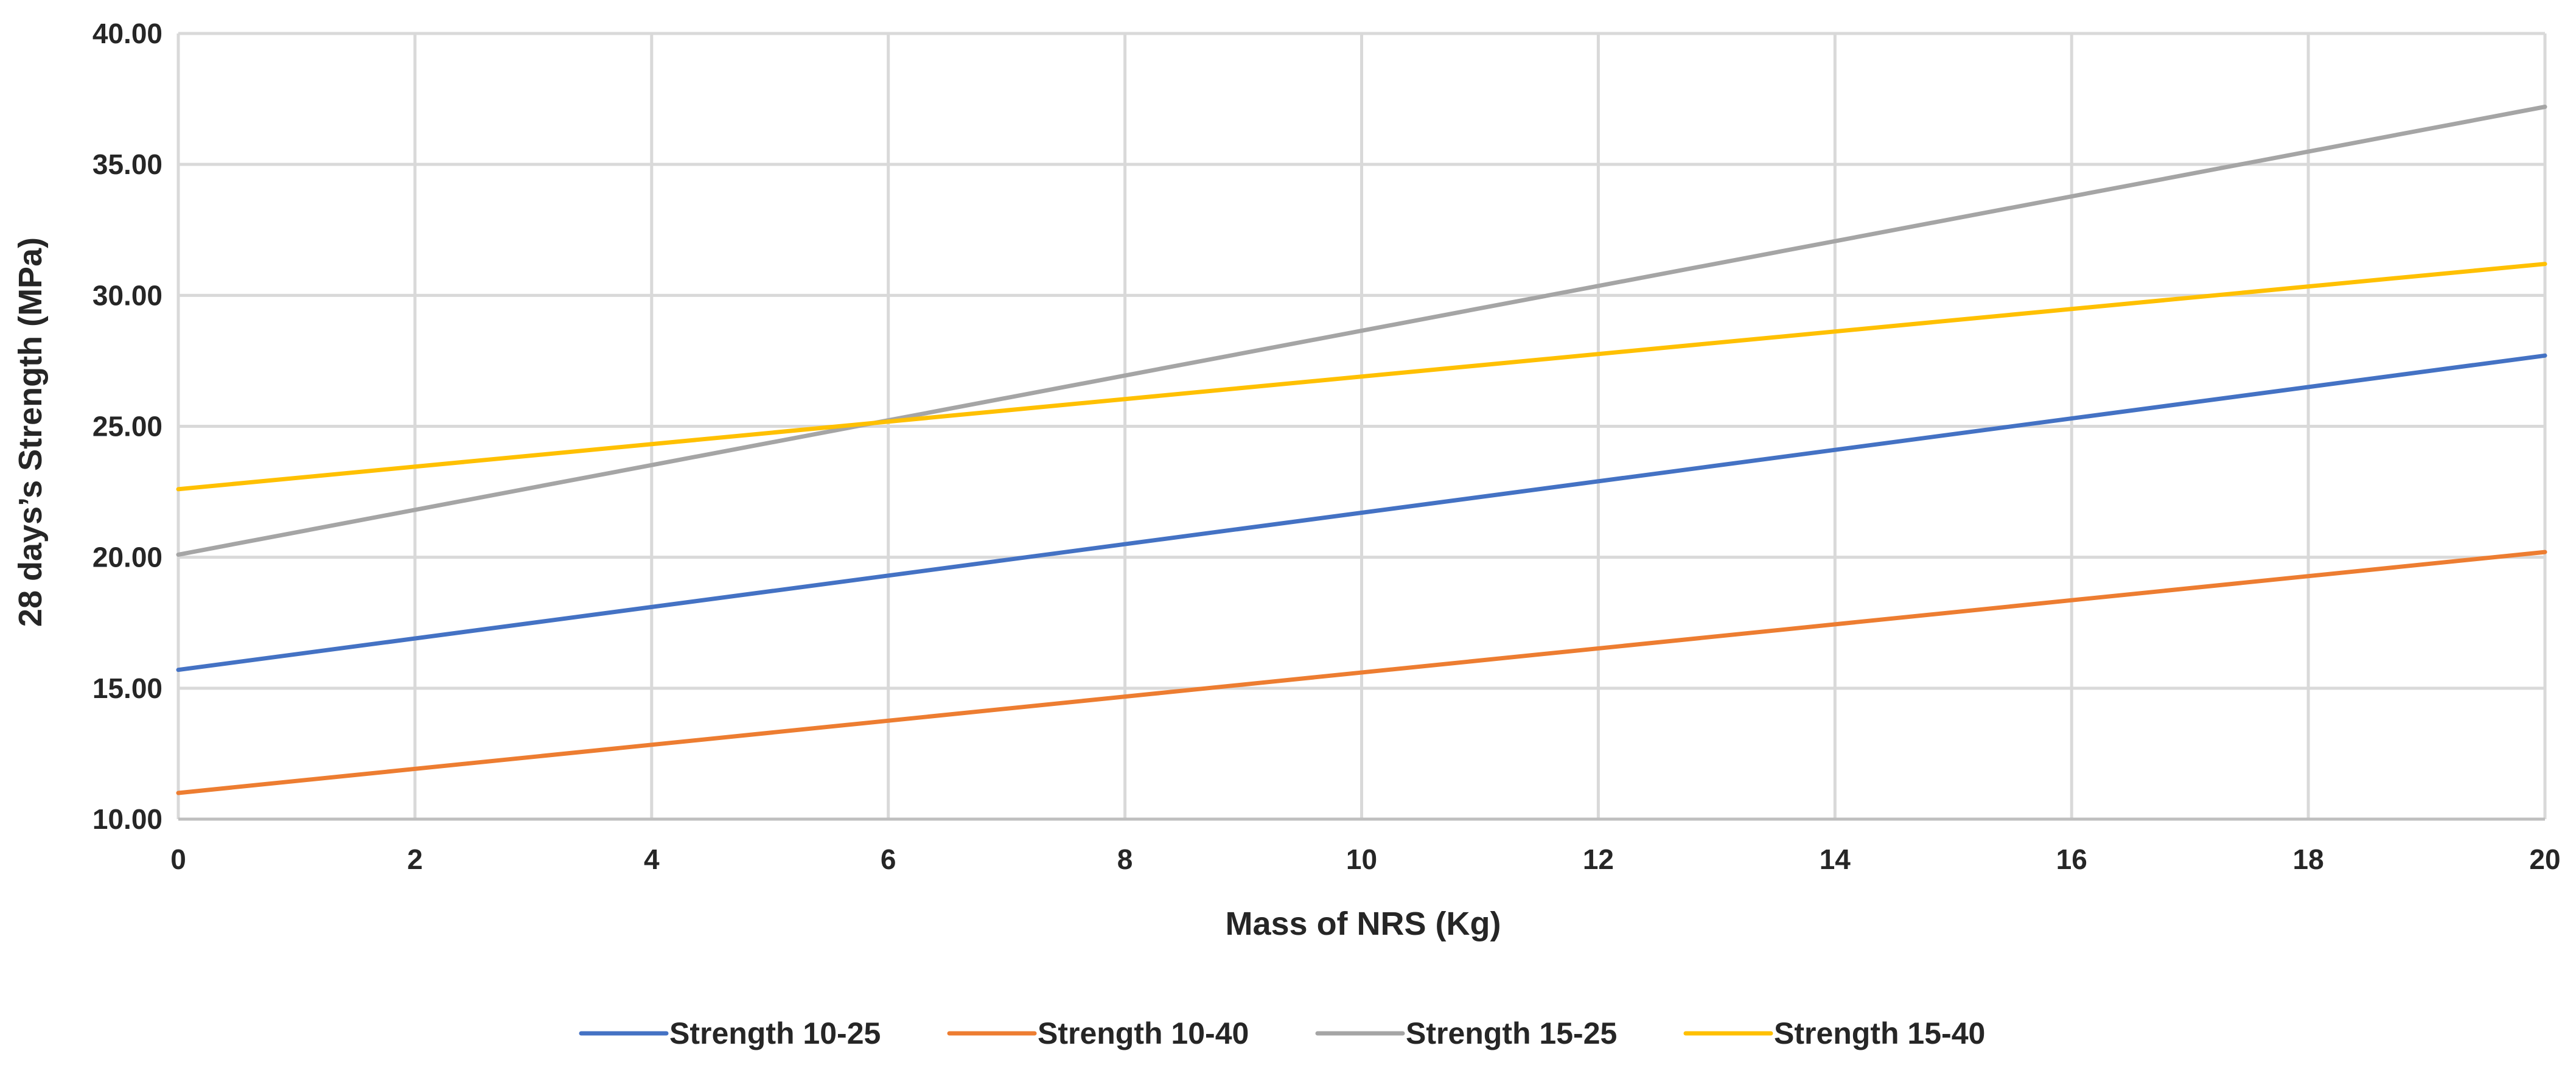 Image resolution: width=2576 pixels, height=1065 pixels. What do you see at coordinates (127, 295) in the screenshot?
I see `y-tick-label: 30.00` at bounding box center [127, 295].